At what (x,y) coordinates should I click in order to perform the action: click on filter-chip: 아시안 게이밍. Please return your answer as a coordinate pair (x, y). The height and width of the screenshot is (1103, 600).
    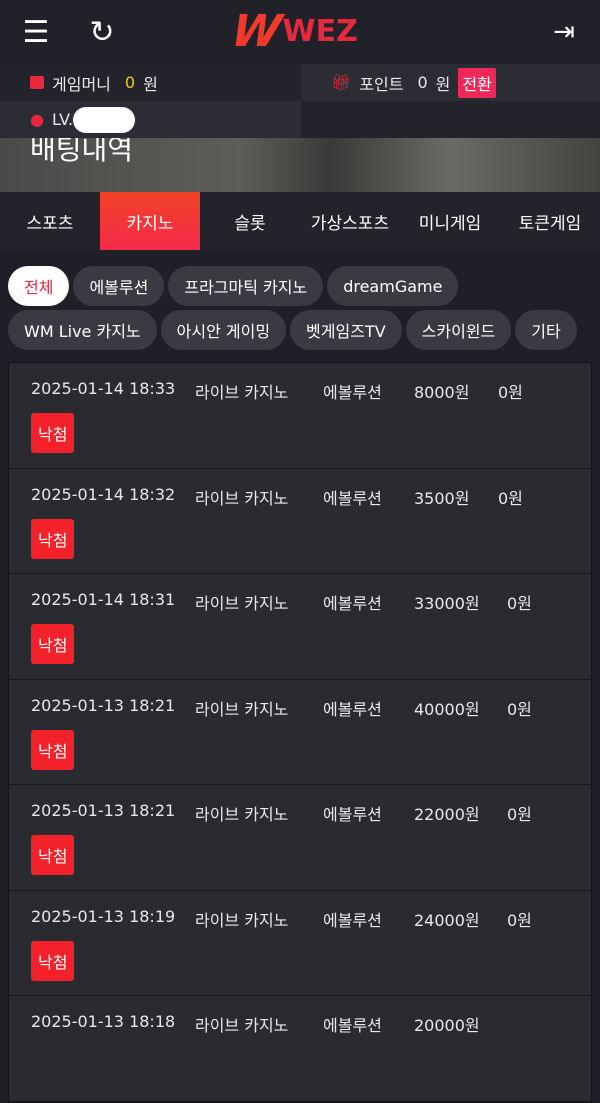
    Looking at the image, I should click on (223, 330).